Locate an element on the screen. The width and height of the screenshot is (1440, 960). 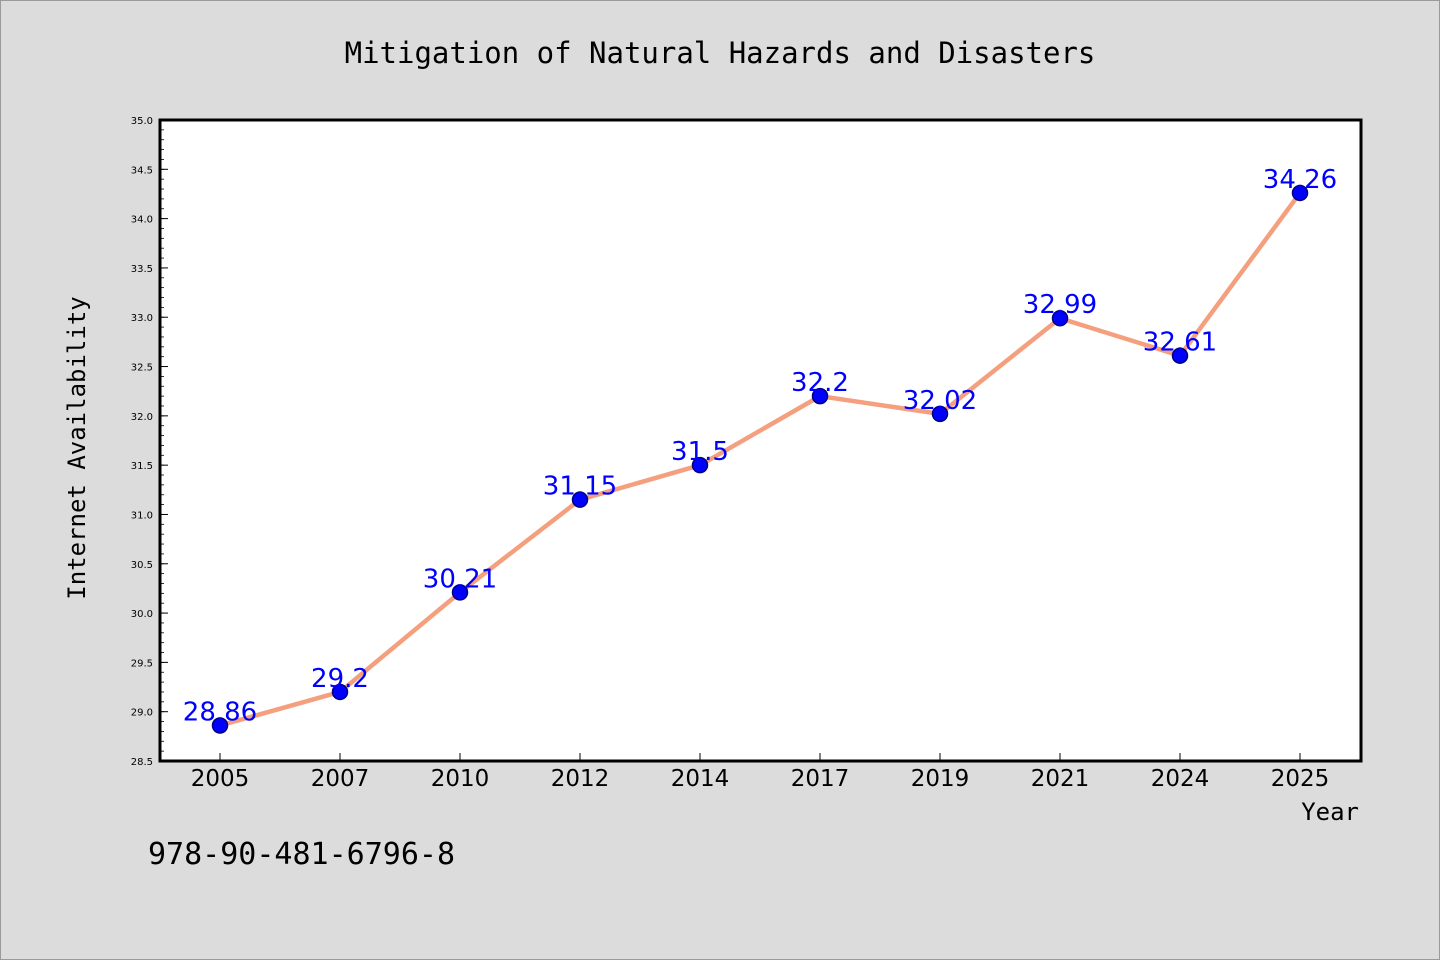
data-label: 28.86 is located at coordinates (220, 712).